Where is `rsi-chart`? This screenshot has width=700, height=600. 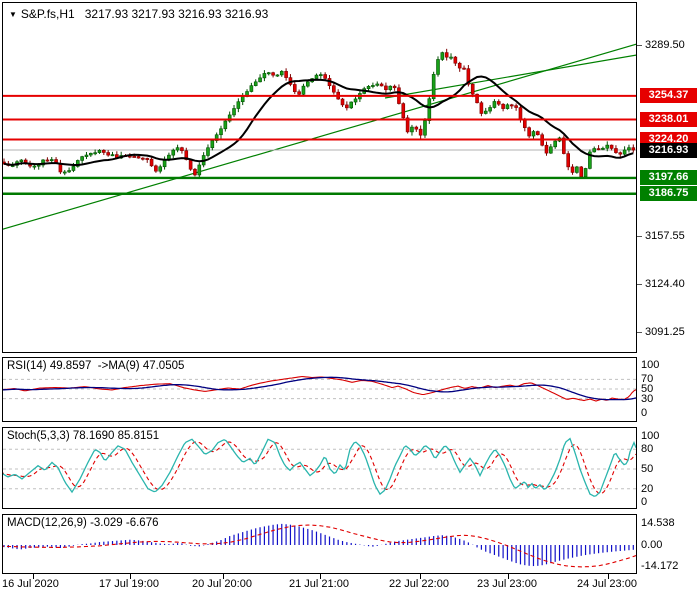 rsi-chart is located at coordinates (319, 389).